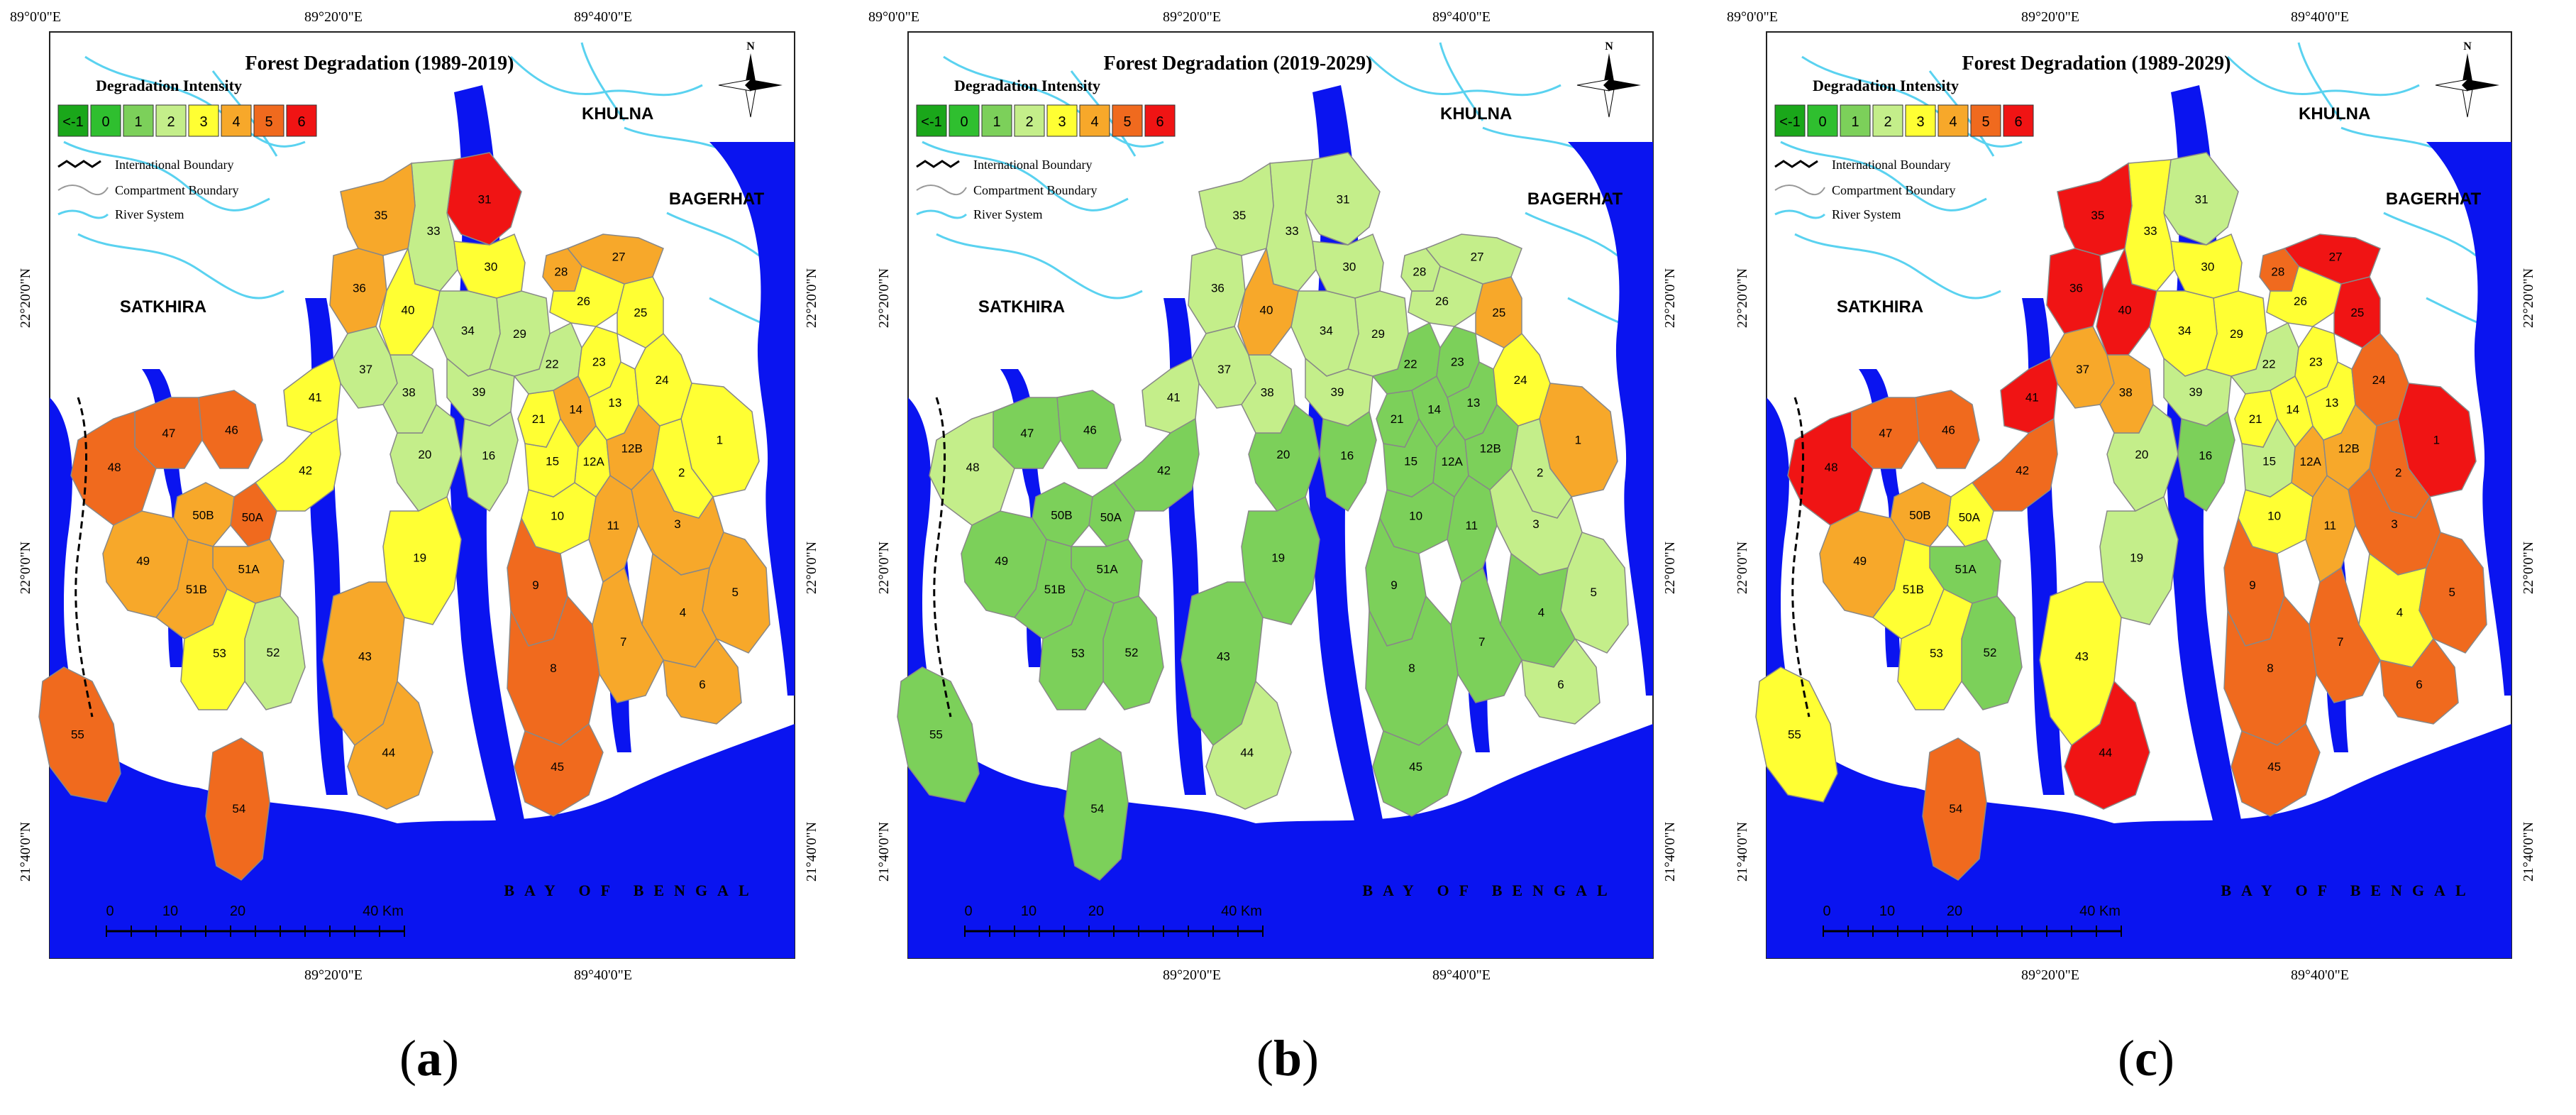 This screenshot has width=2576, height=1115. I want to click on compartment-label-10: 10, so click(1415, 515).